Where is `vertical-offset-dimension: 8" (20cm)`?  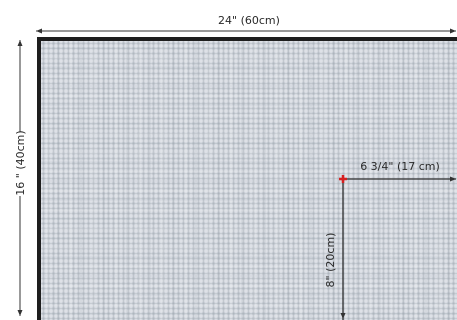 vertical-offset-dimension: 8" (20cm) is located at coordinates (335, 250).